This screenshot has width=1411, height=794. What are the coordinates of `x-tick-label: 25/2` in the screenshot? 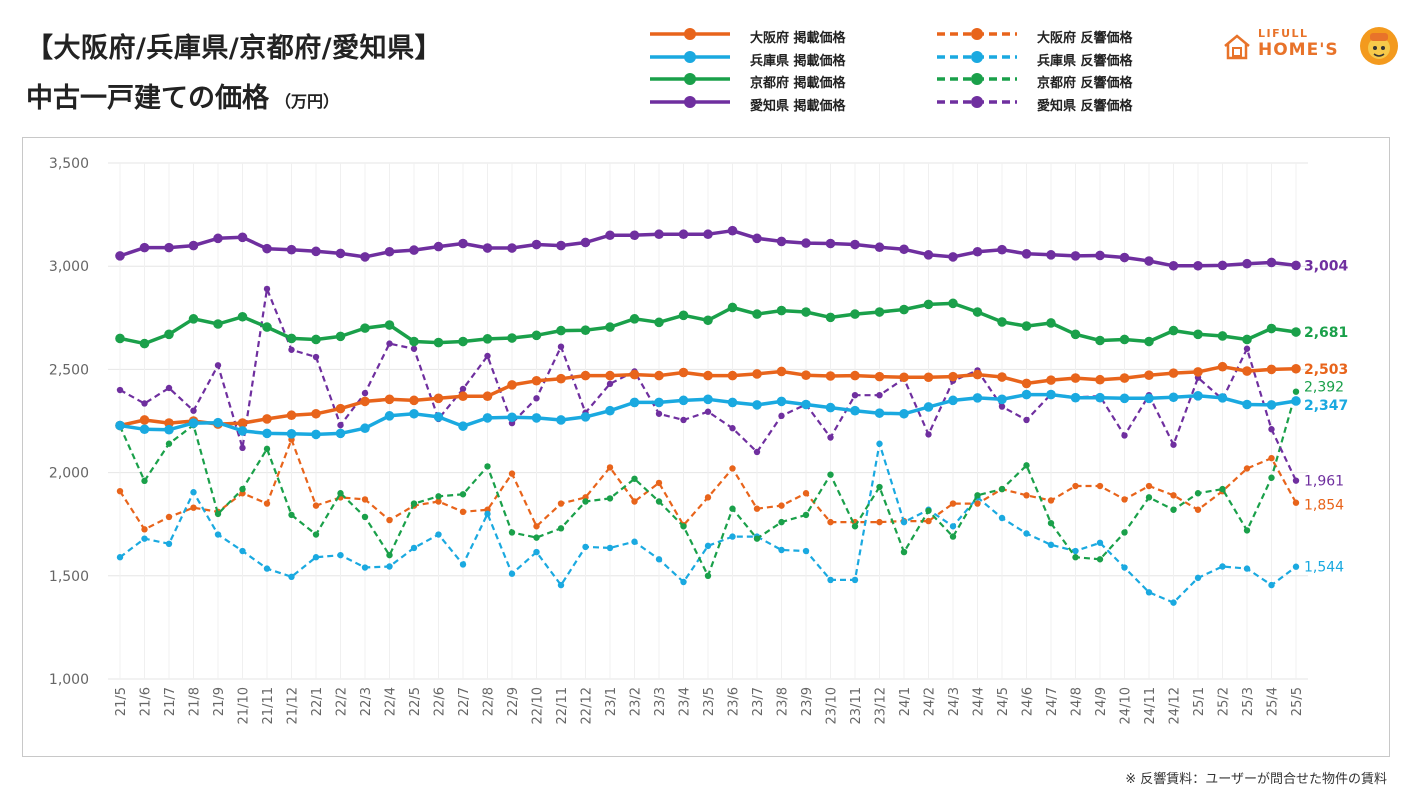 It's located at (1224, 701).